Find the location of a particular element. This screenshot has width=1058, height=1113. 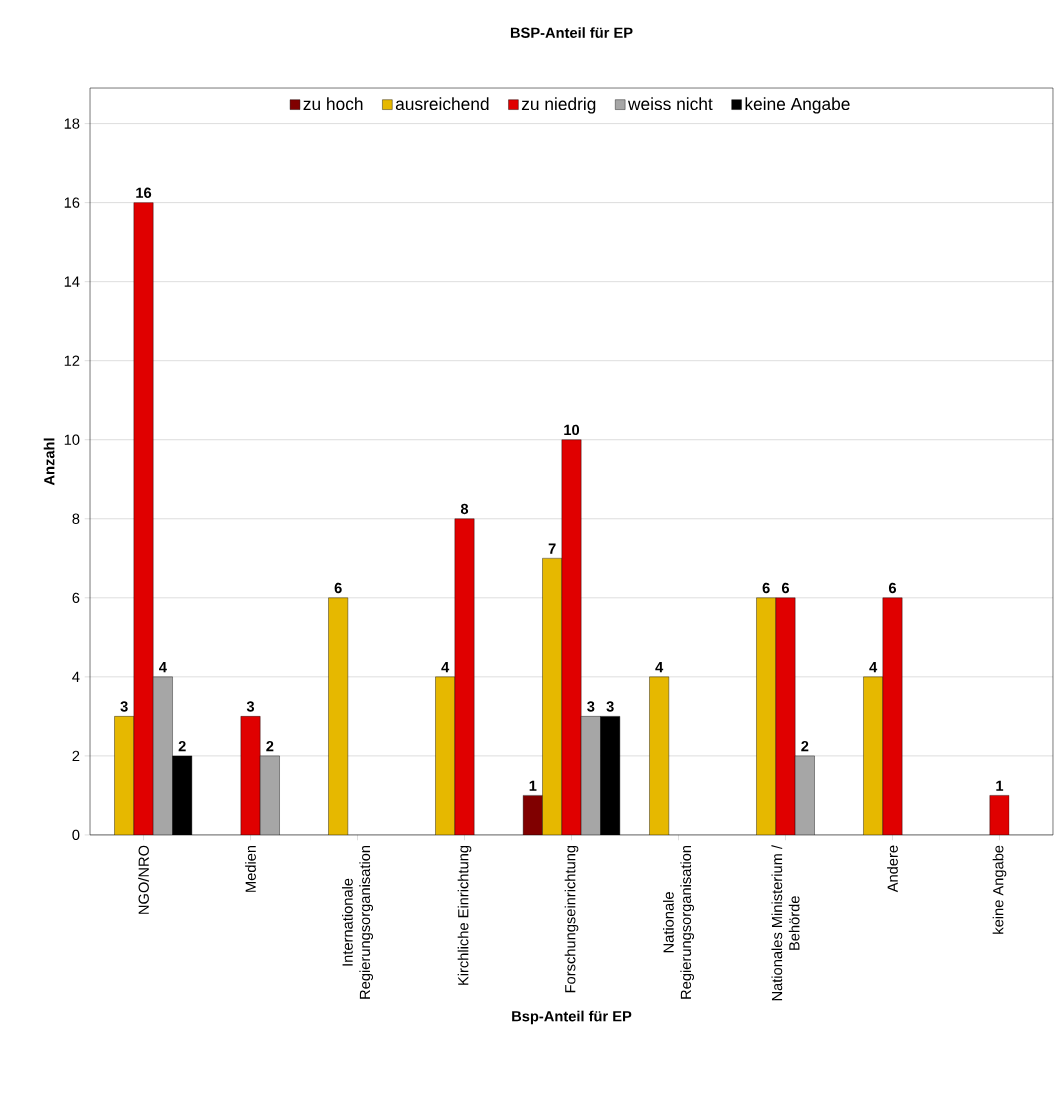

y-tick-label: 2 is located at coordinates (76, 755).